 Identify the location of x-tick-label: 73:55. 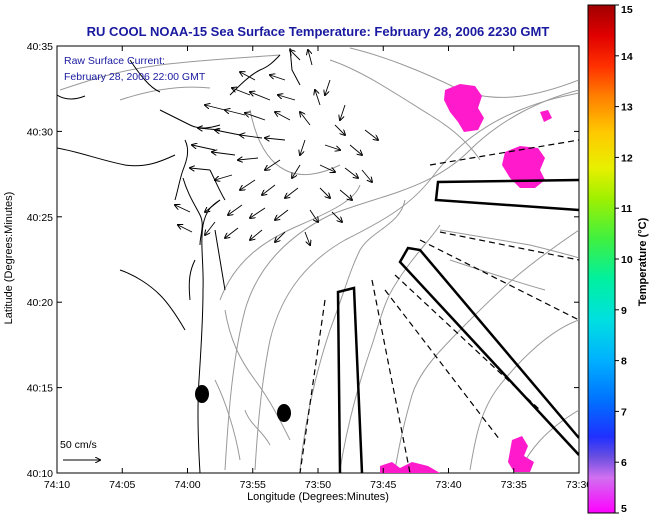
(253, 485).